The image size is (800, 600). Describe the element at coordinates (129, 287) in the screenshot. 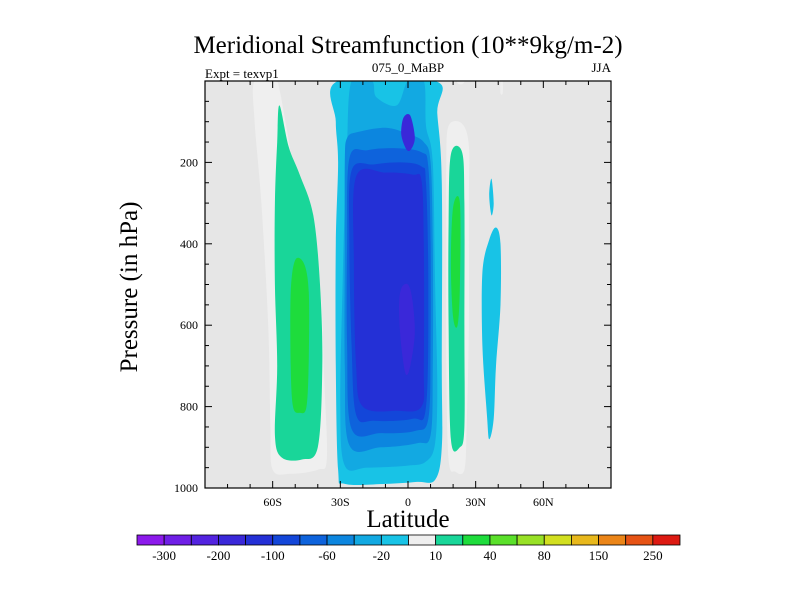

I see `y-axis-label: Pressure (in hPa)` at that location.